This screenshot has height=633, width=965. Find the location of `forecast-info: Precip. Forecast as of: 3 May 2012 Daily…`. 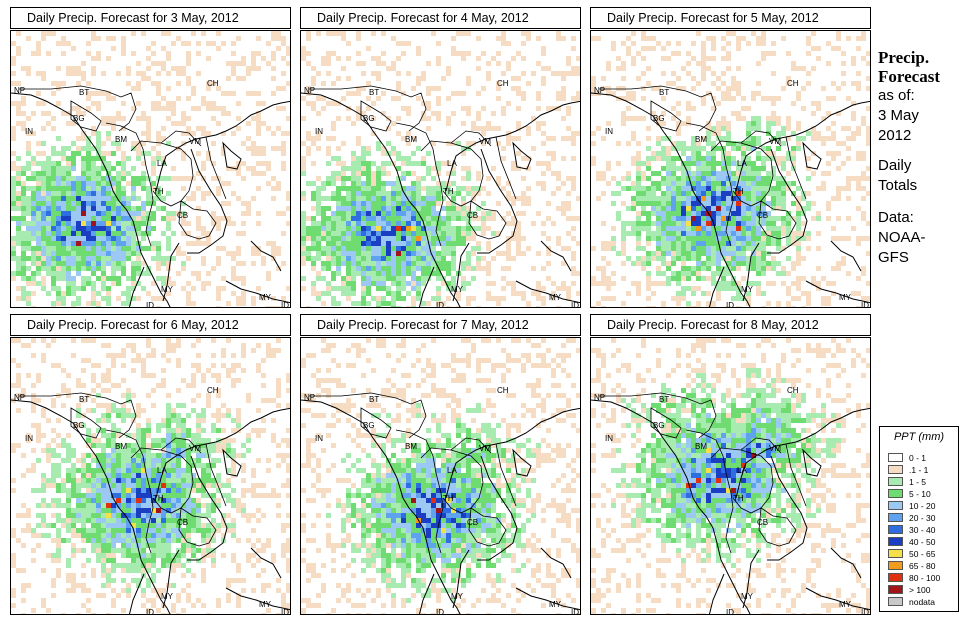

forecast-info: Precip. Forecast as of: 3 May 2012 Daily… is located at coordinates (920, 158).